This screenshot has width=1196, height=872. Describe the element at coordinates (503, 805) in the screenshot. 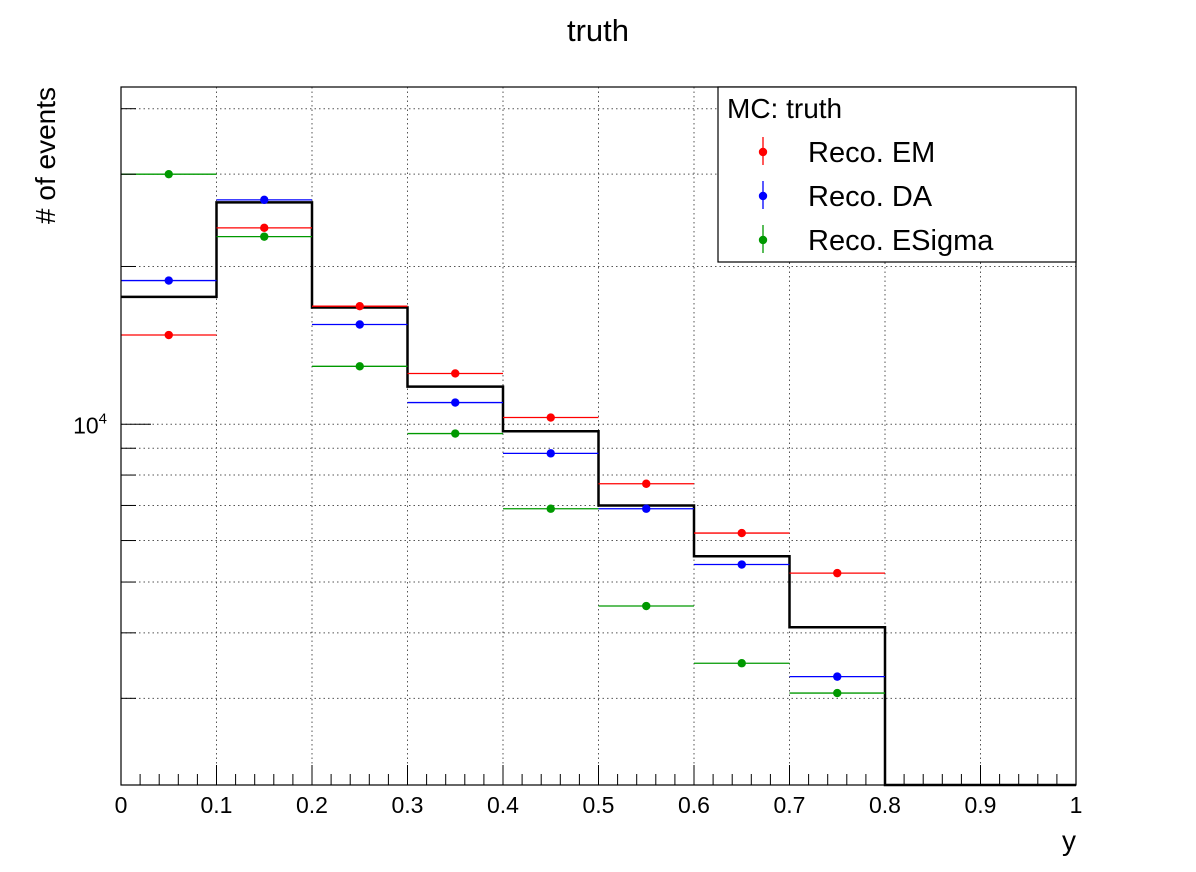

I see `x-tick-label: 0.4` at that location.